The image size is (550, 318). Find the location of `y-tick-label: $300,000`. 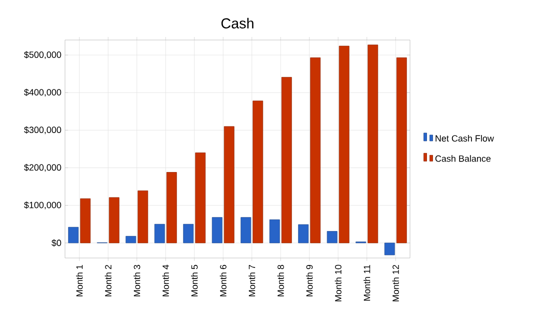

y-tick-label: $300,000 is located at coordinates (43, 130).